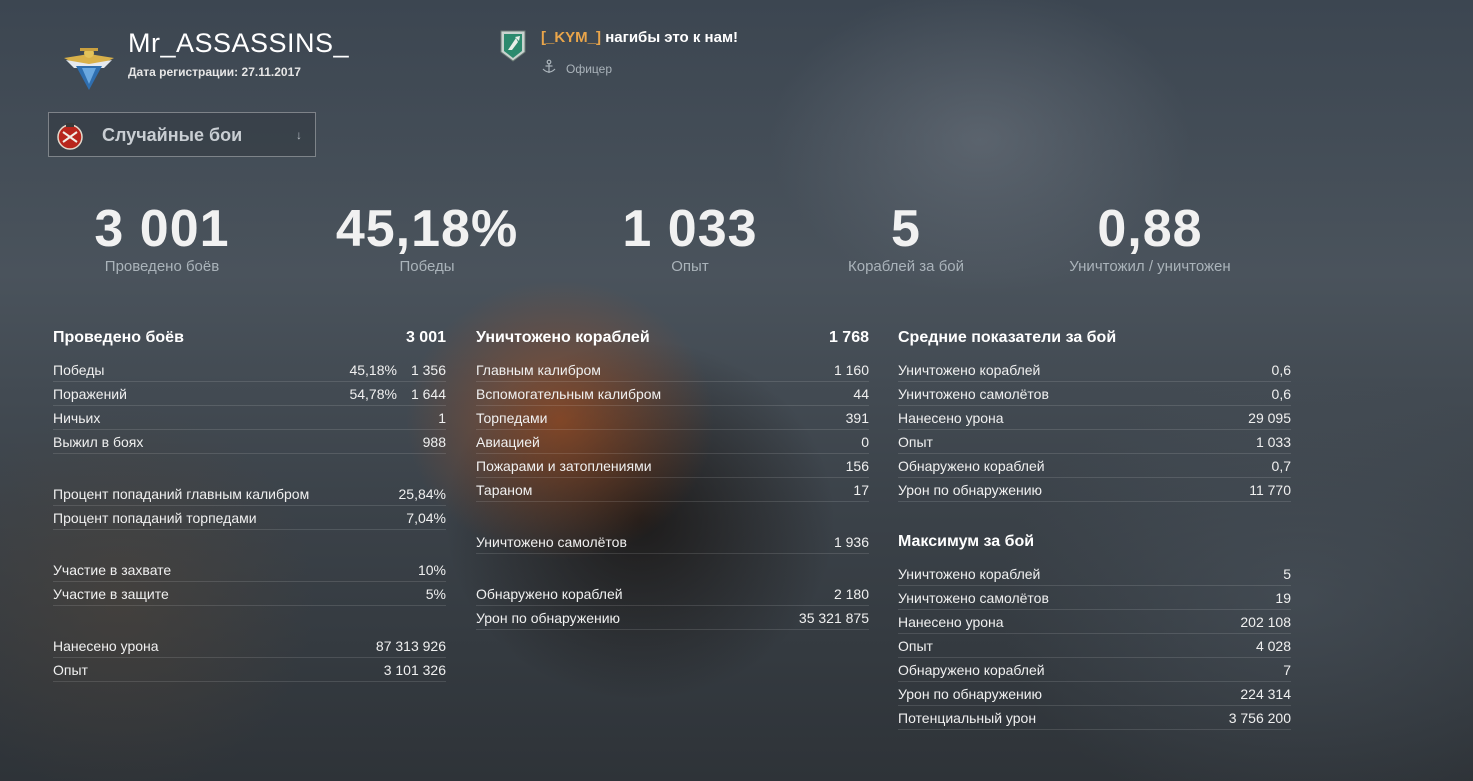 This screenshot has height=781, width=1473. I want to click on stat-row-avg-spotting-damage: Урон по обнаружению 11 770, so click(1094, 490).